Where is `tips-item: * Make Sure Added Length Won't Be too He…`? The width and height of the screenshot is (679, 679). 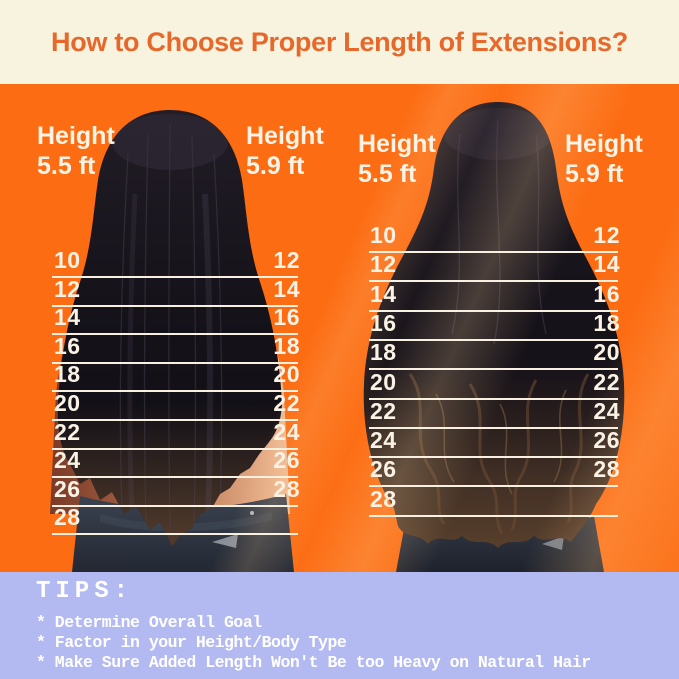
tips-item: * Make Sure Added Length Won't Be too He… is located at coordinates (313, 662).